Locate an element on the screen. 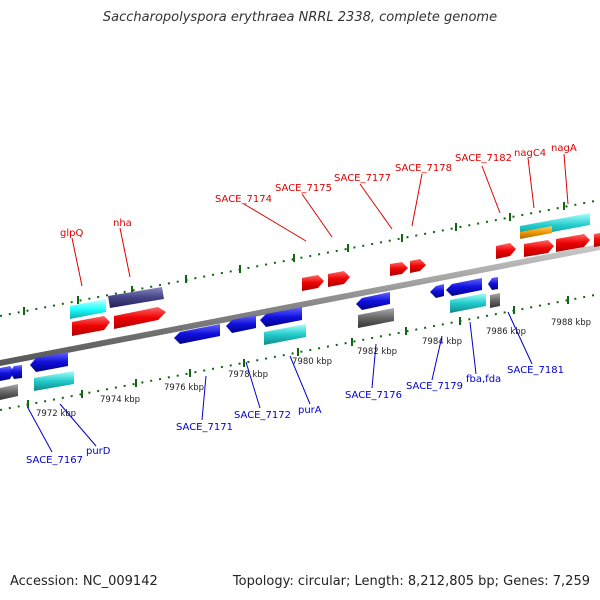  tick-label: 7974 kbp is located at coordinates (120, 400).